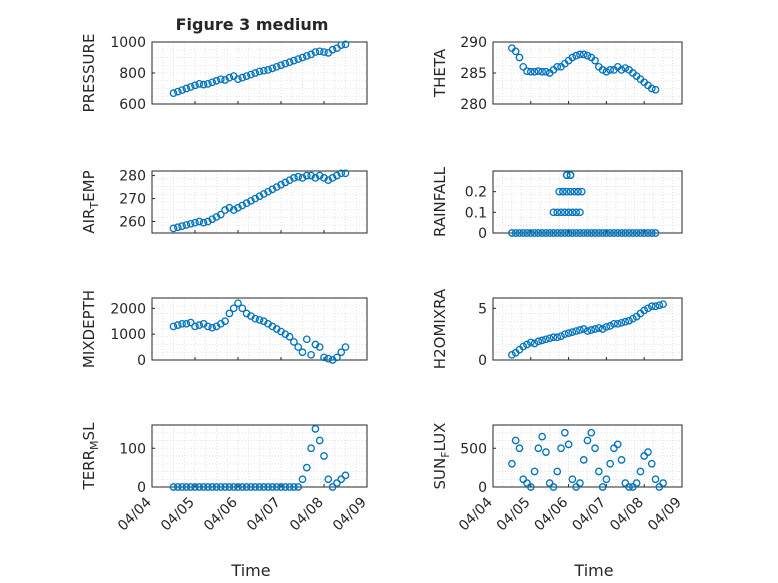  Describe the element at coordinates (259, 456) in the screenshot. I see `axes-box` at that location.